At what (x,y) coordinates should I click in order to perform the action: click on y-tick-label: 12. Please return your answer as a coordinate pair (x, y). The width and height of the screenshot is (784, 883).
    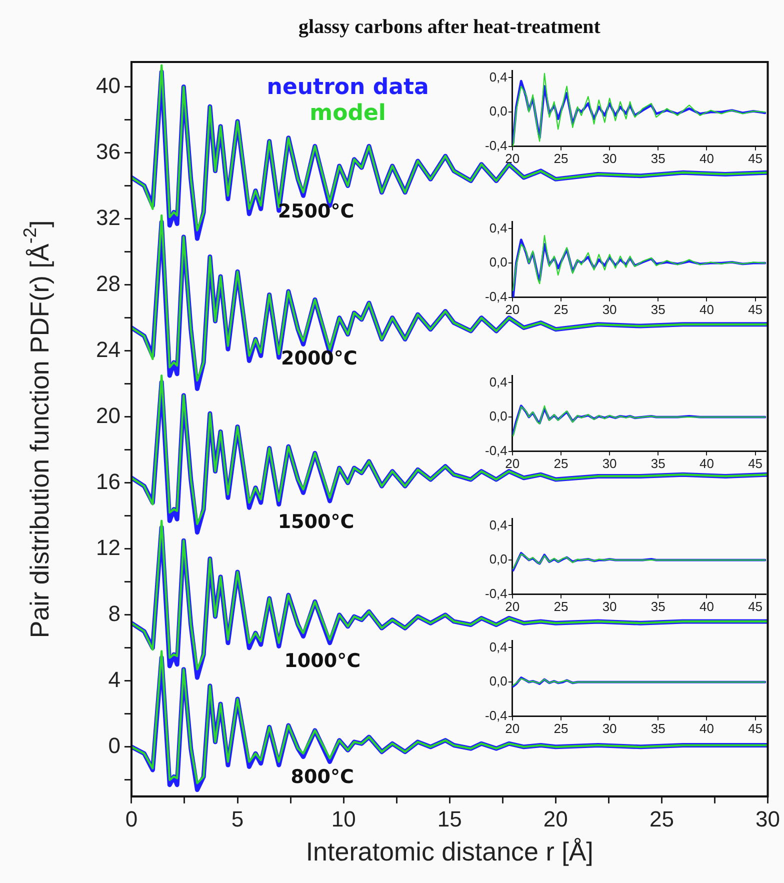
    Looking at the image, I should click on (108, 547).